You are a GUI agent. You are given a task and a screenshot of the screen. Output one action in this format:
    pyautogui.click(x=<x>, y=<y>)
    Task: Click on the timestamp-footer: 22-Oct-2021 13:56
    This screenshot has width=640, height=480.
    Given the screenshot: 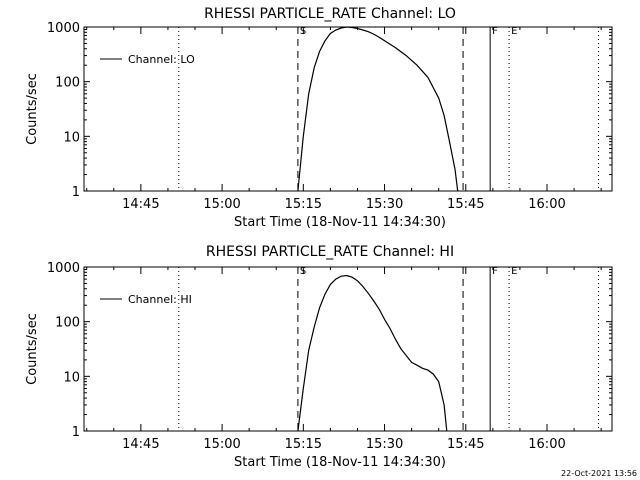 What is the action you would take?
    pyautogui.click(x=599, y=473)
    